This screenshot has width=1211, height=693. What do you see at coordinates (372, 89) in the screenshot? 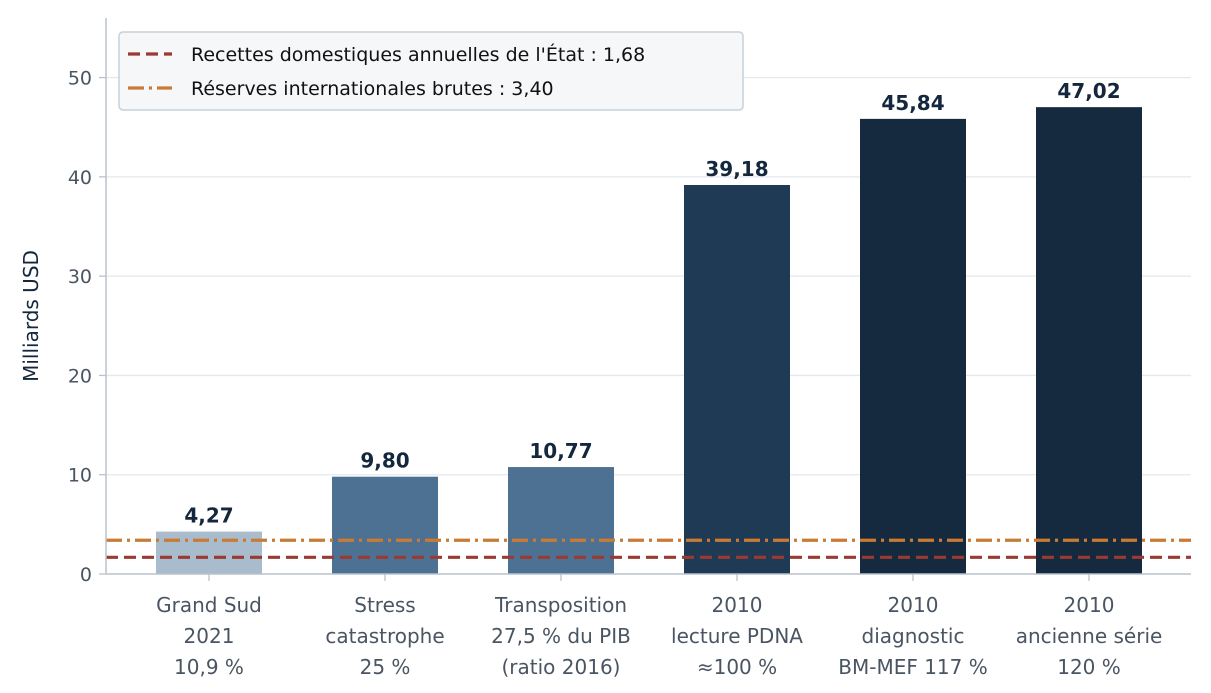
I see `legend-entry: Réserves internationales brutes : 3,40` at bounding box center [372, 89].